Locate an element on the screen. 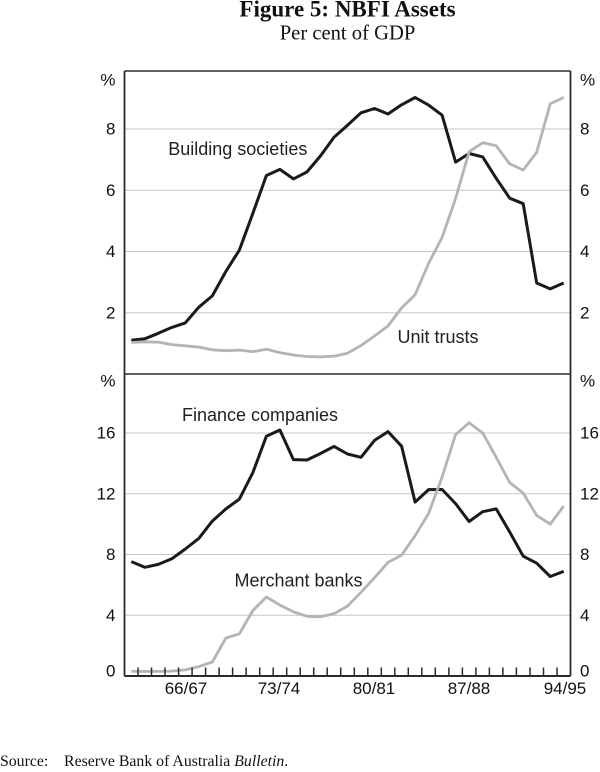 The width and height of the screenshot is (600, 772). svg-text: 66/67 is located at coordinates (186, 688).